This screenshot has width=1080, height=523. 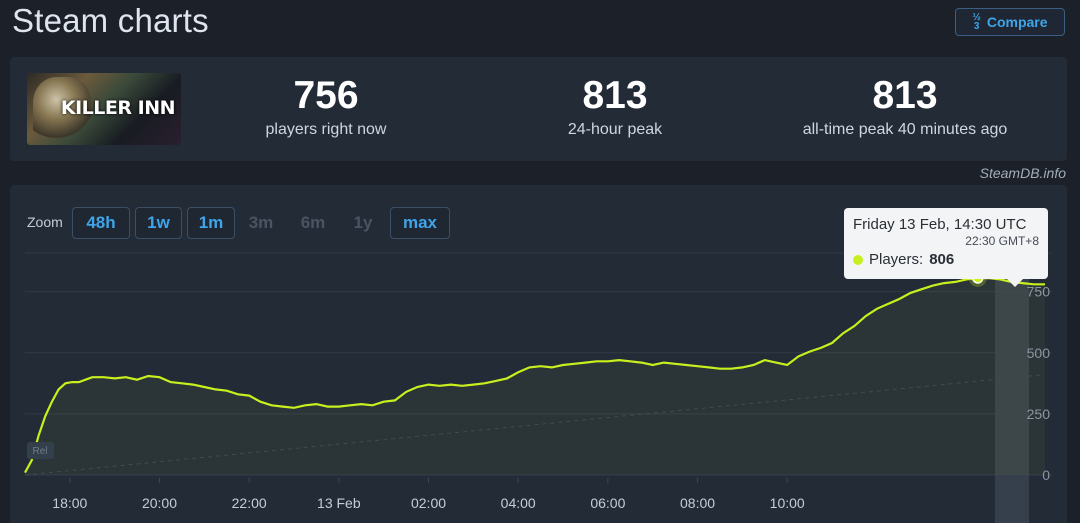 I want to click on x-tick-label: 06:00, so click(x=607, y=503).